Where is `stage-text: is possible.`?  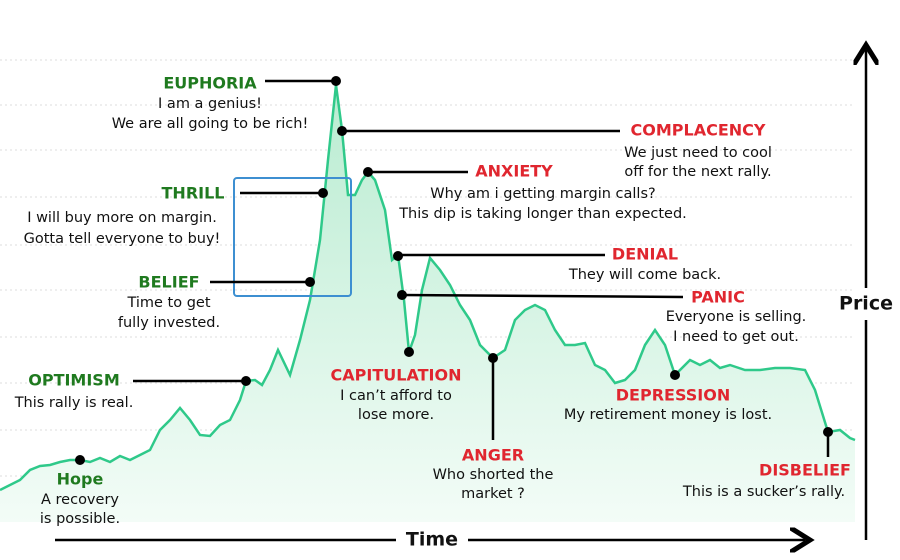
stage-text: is possible. is located at coordinates (80, 519).